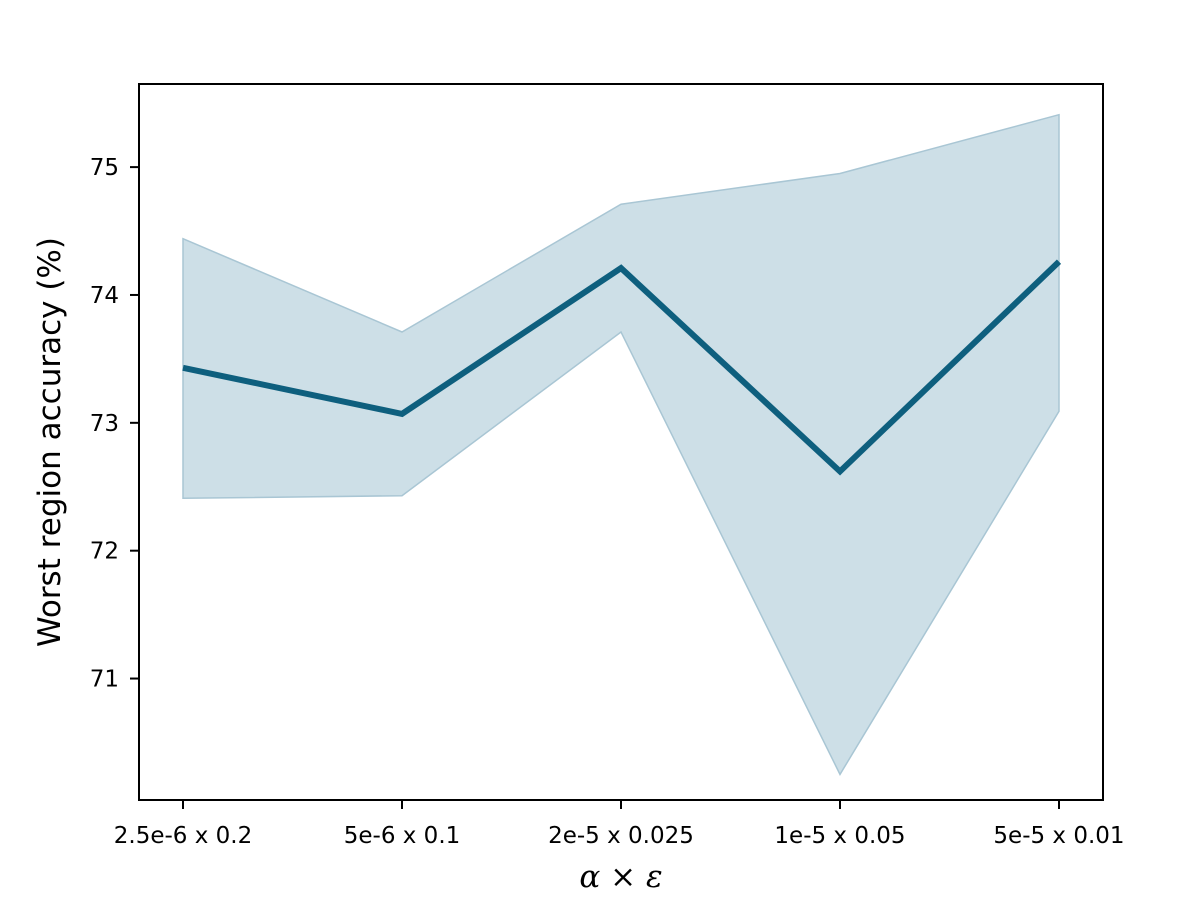  I want to click on y-tick-label-4: 75, so click(104, 168).